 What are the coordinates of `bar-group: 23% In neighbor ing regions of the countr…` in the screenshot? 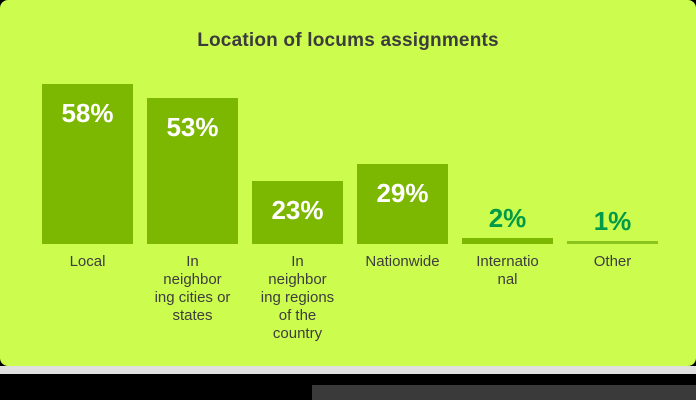 It's located at (297, 171).